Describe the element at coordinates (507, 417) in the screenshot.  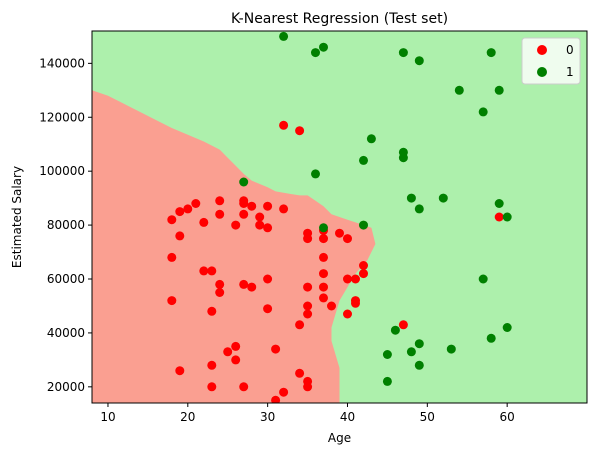
I see `x-tick-label: 60` at that location.